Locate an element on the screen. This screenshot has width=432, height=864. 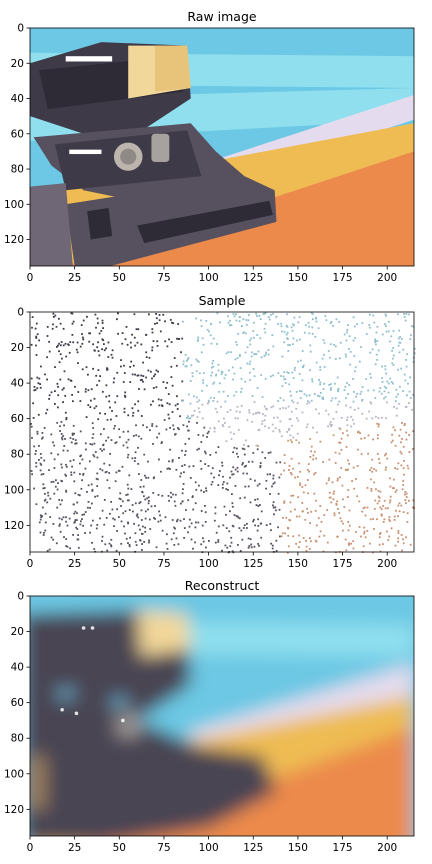
panel-title: Raw image is located at coordinates (222, 16).